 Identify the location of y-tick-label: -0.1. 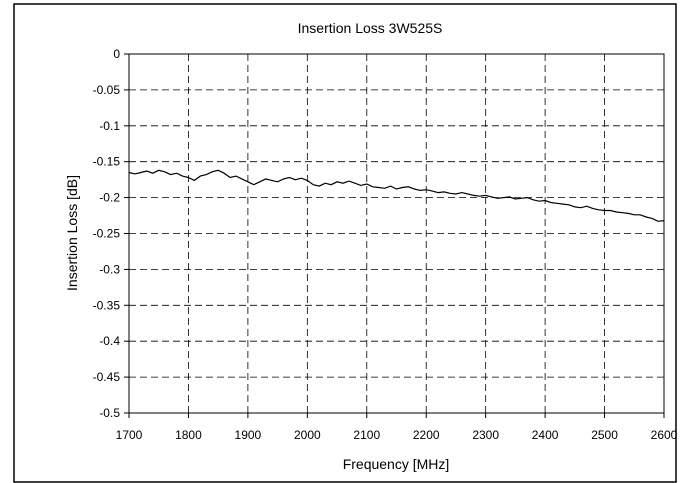
(109, 126).